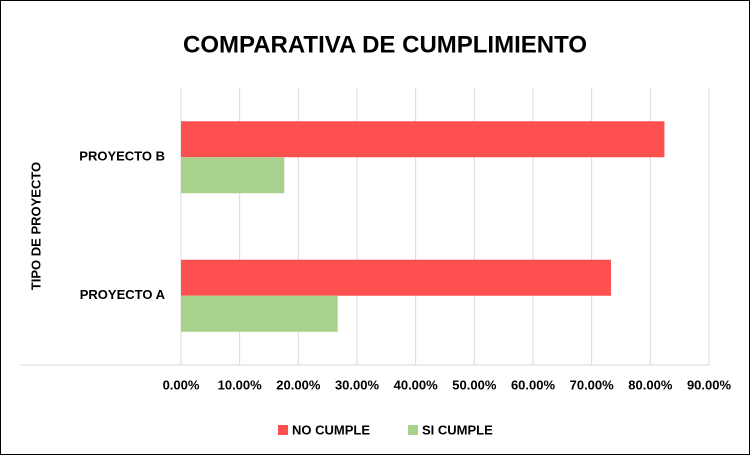 This screenshot has width=750, height=455. Describe the element at coordinates (385, 44) in the screenshot. I see `chart-title: COMPARATIVA DE CUMPLIMIENTO` at that location.